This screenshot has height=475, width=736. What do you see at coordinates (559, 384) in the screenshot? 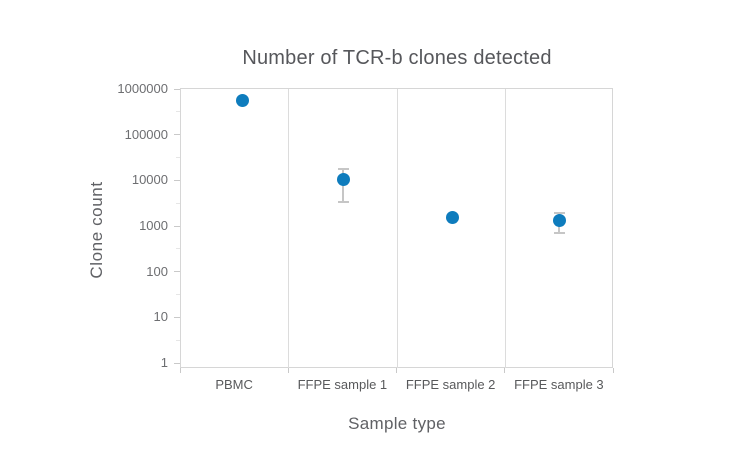
I see `x-tick-label: FFPE sample 3` at bounding box center [559, 384].